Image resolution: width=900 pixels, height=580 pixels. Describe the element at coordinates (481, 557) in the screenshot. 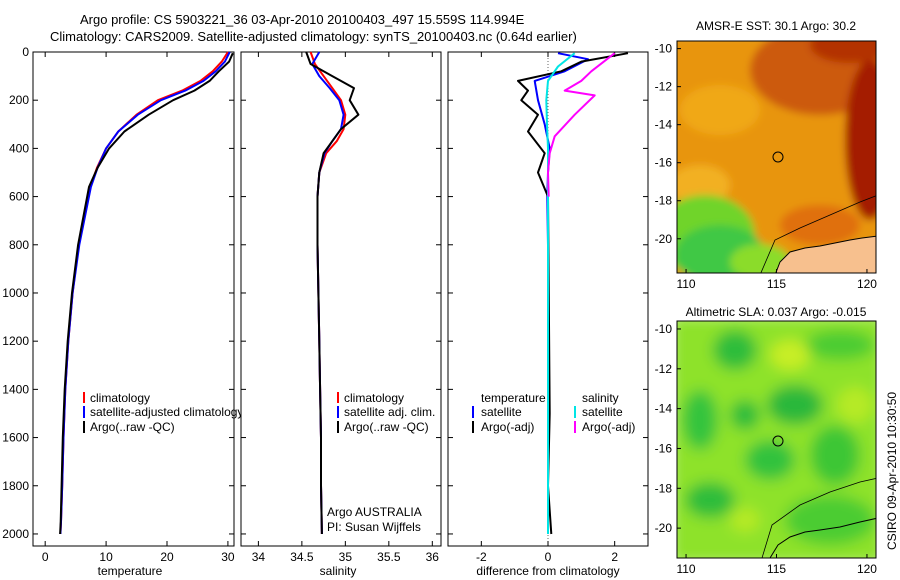

I see `x-tick-label: -2` at that location.